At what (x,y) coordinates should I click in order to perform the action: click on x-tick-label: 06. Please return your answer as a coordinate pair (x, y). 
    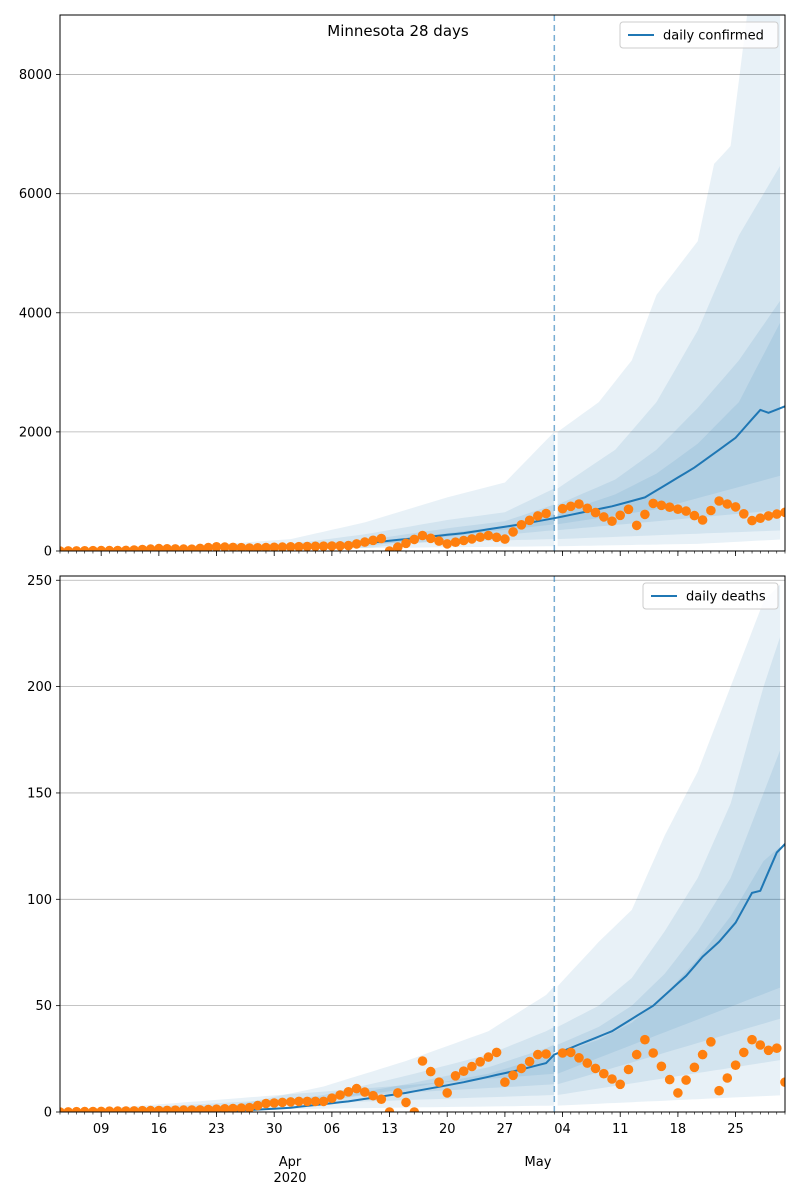
    Looking at the image, I should click on (332, 1129).